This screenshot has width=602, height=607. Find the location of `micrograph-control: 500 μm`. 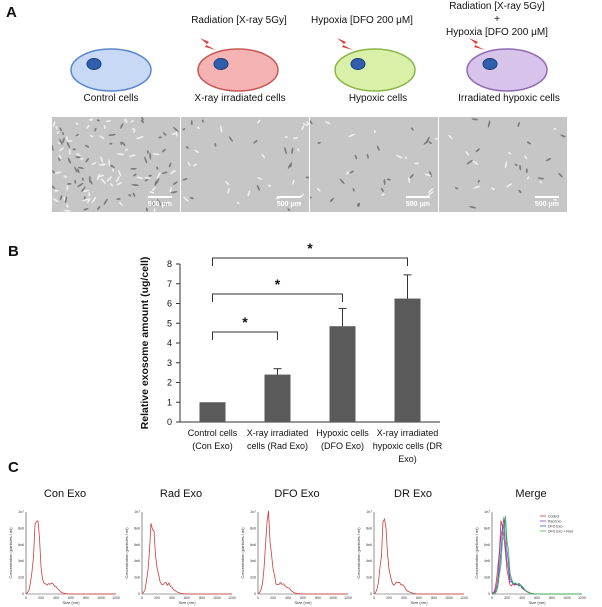

micrograph-control: 500 μm is located at coordinates (116, 164).